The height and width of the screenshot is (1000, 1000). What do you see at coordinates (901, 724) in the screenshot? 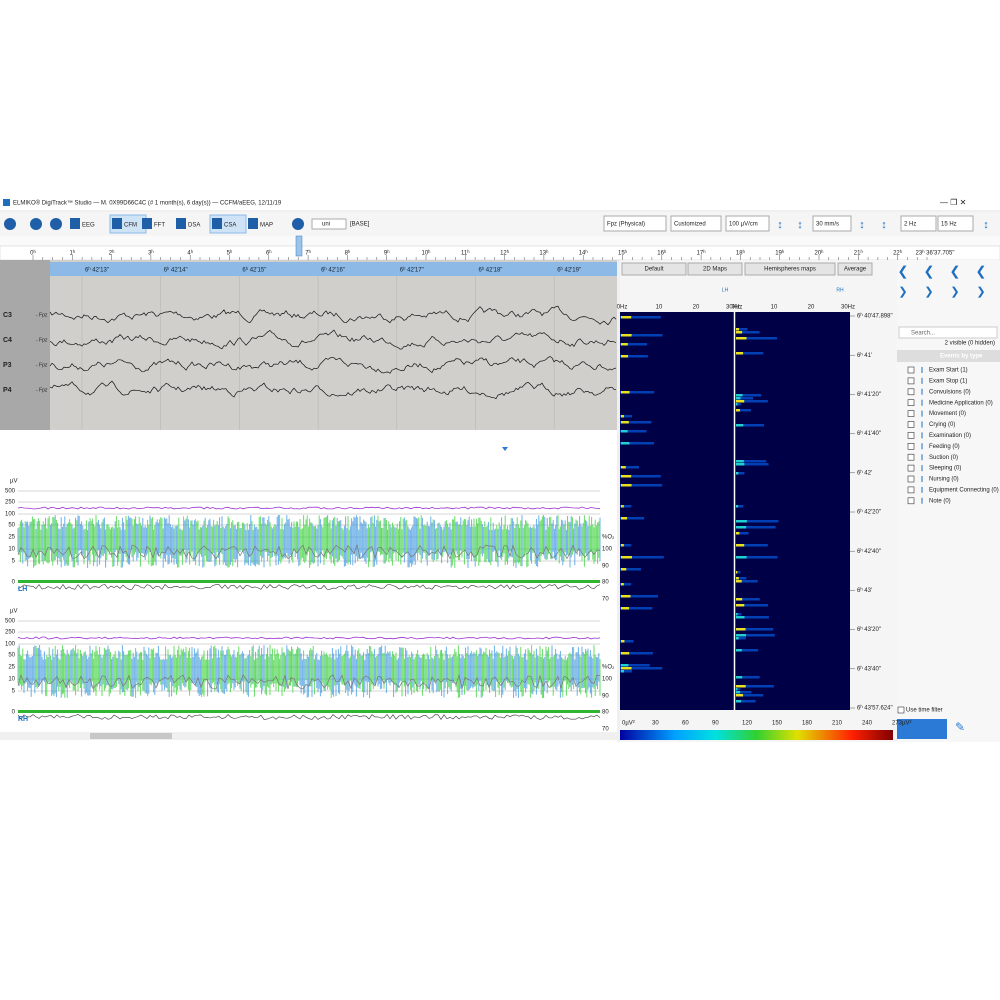
I see `color-scale-label: 273µV²` at bounding box center [901, 724].